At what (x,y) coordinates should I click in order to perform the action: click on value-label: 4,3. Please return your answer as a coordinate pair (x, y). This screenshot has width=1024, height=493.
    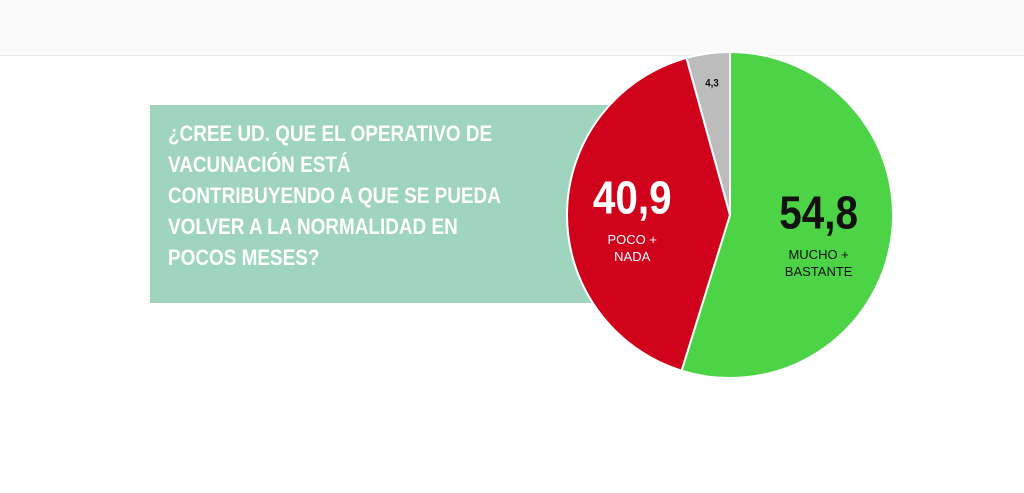
    Looking at the image, I should click on (712, 84).